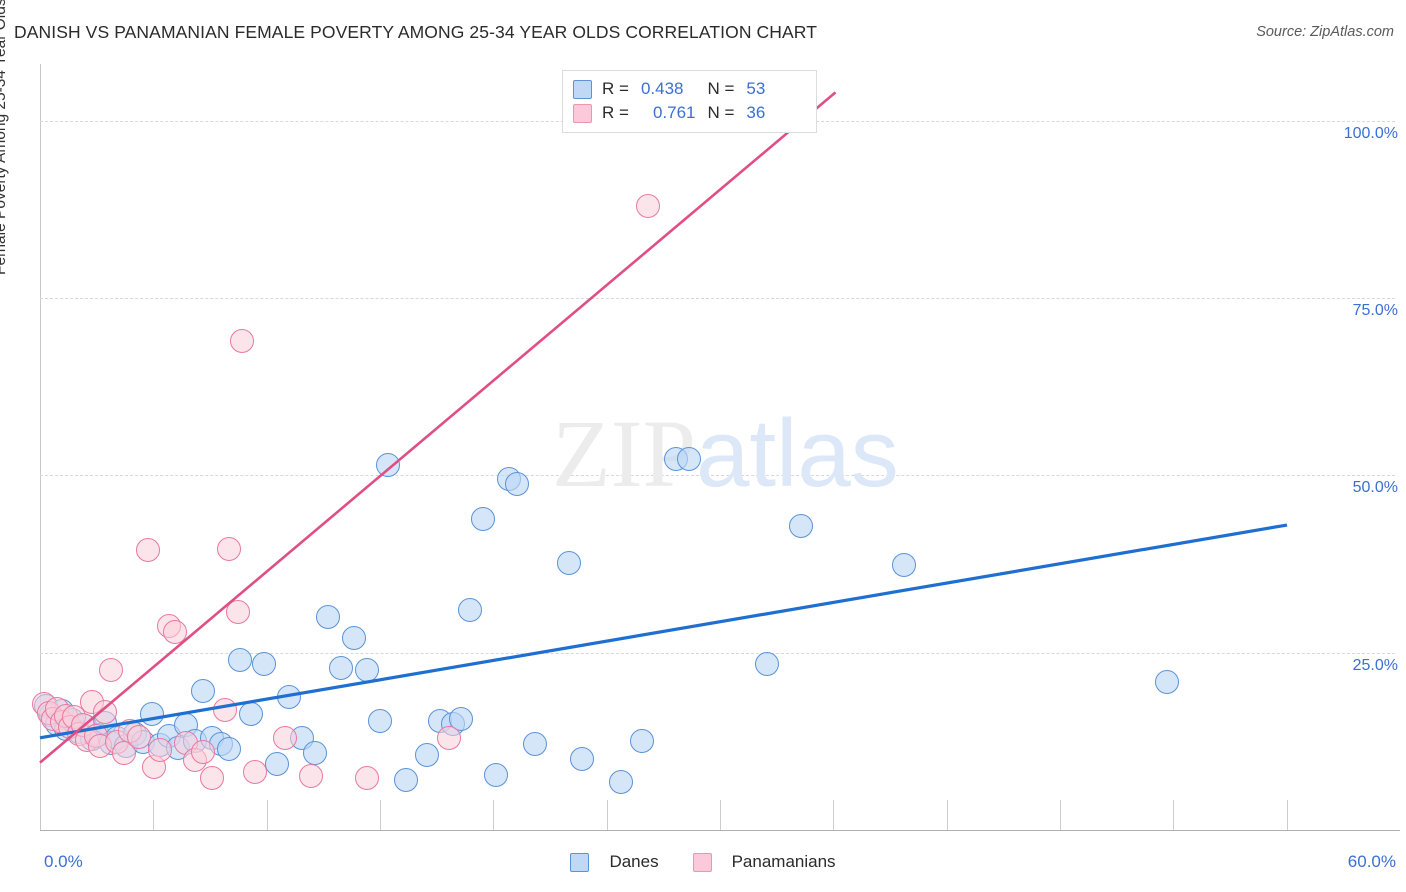 This screenshot has height=892, width=1406. I want to click on stats-row-panamanians: R = 0.761 N = 36, so click(689, 113).